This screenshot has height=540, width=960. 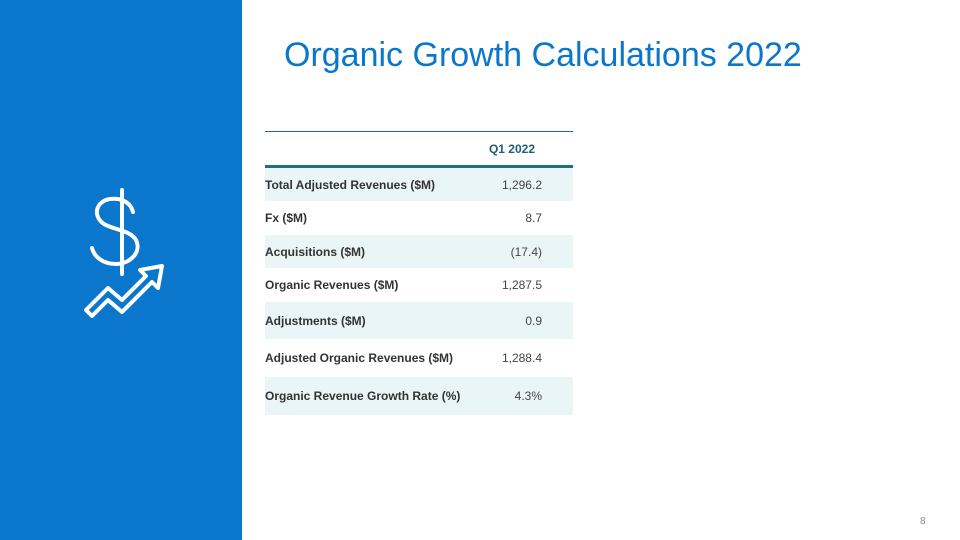 I want to click on table-row: Acquisitions ($M) (17.4), so click(x=419, y=251).